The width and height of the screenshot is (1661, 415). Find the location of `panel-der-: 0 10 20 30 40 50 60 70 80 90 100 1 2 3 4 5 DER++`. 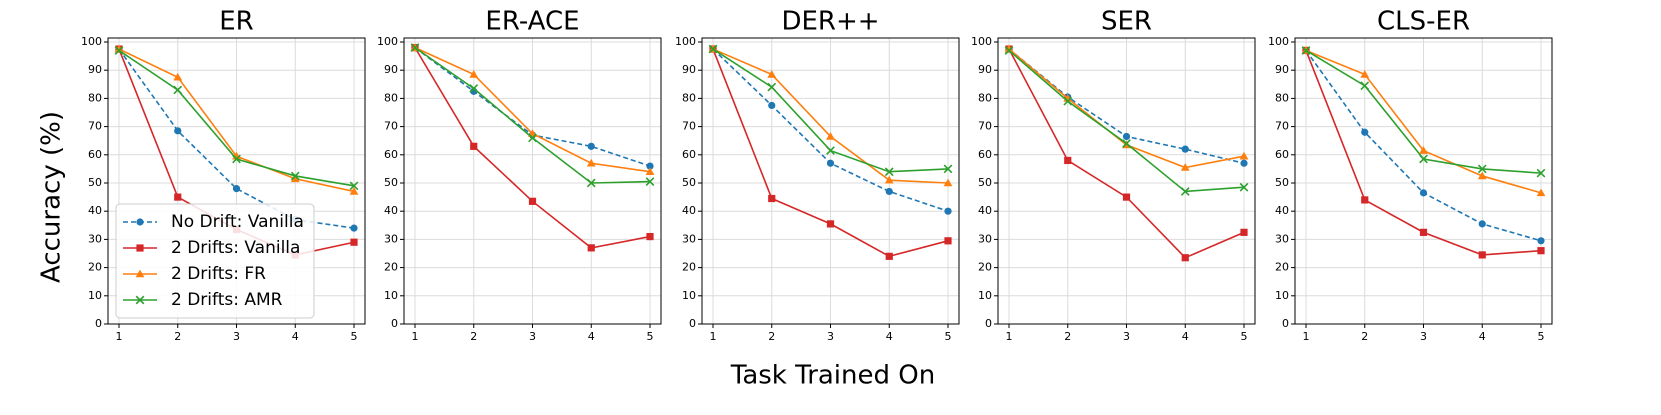

panel-der-: 0 10 20 30 40 50 60 70 80 90 100 1 2 3 4 5 DER++ is located at coordinates (817, 175).